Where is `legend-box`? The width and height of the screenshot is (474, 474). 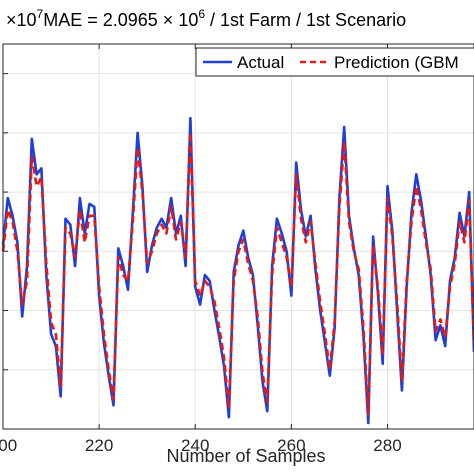
legend-box is located at coordinates (334, 62).